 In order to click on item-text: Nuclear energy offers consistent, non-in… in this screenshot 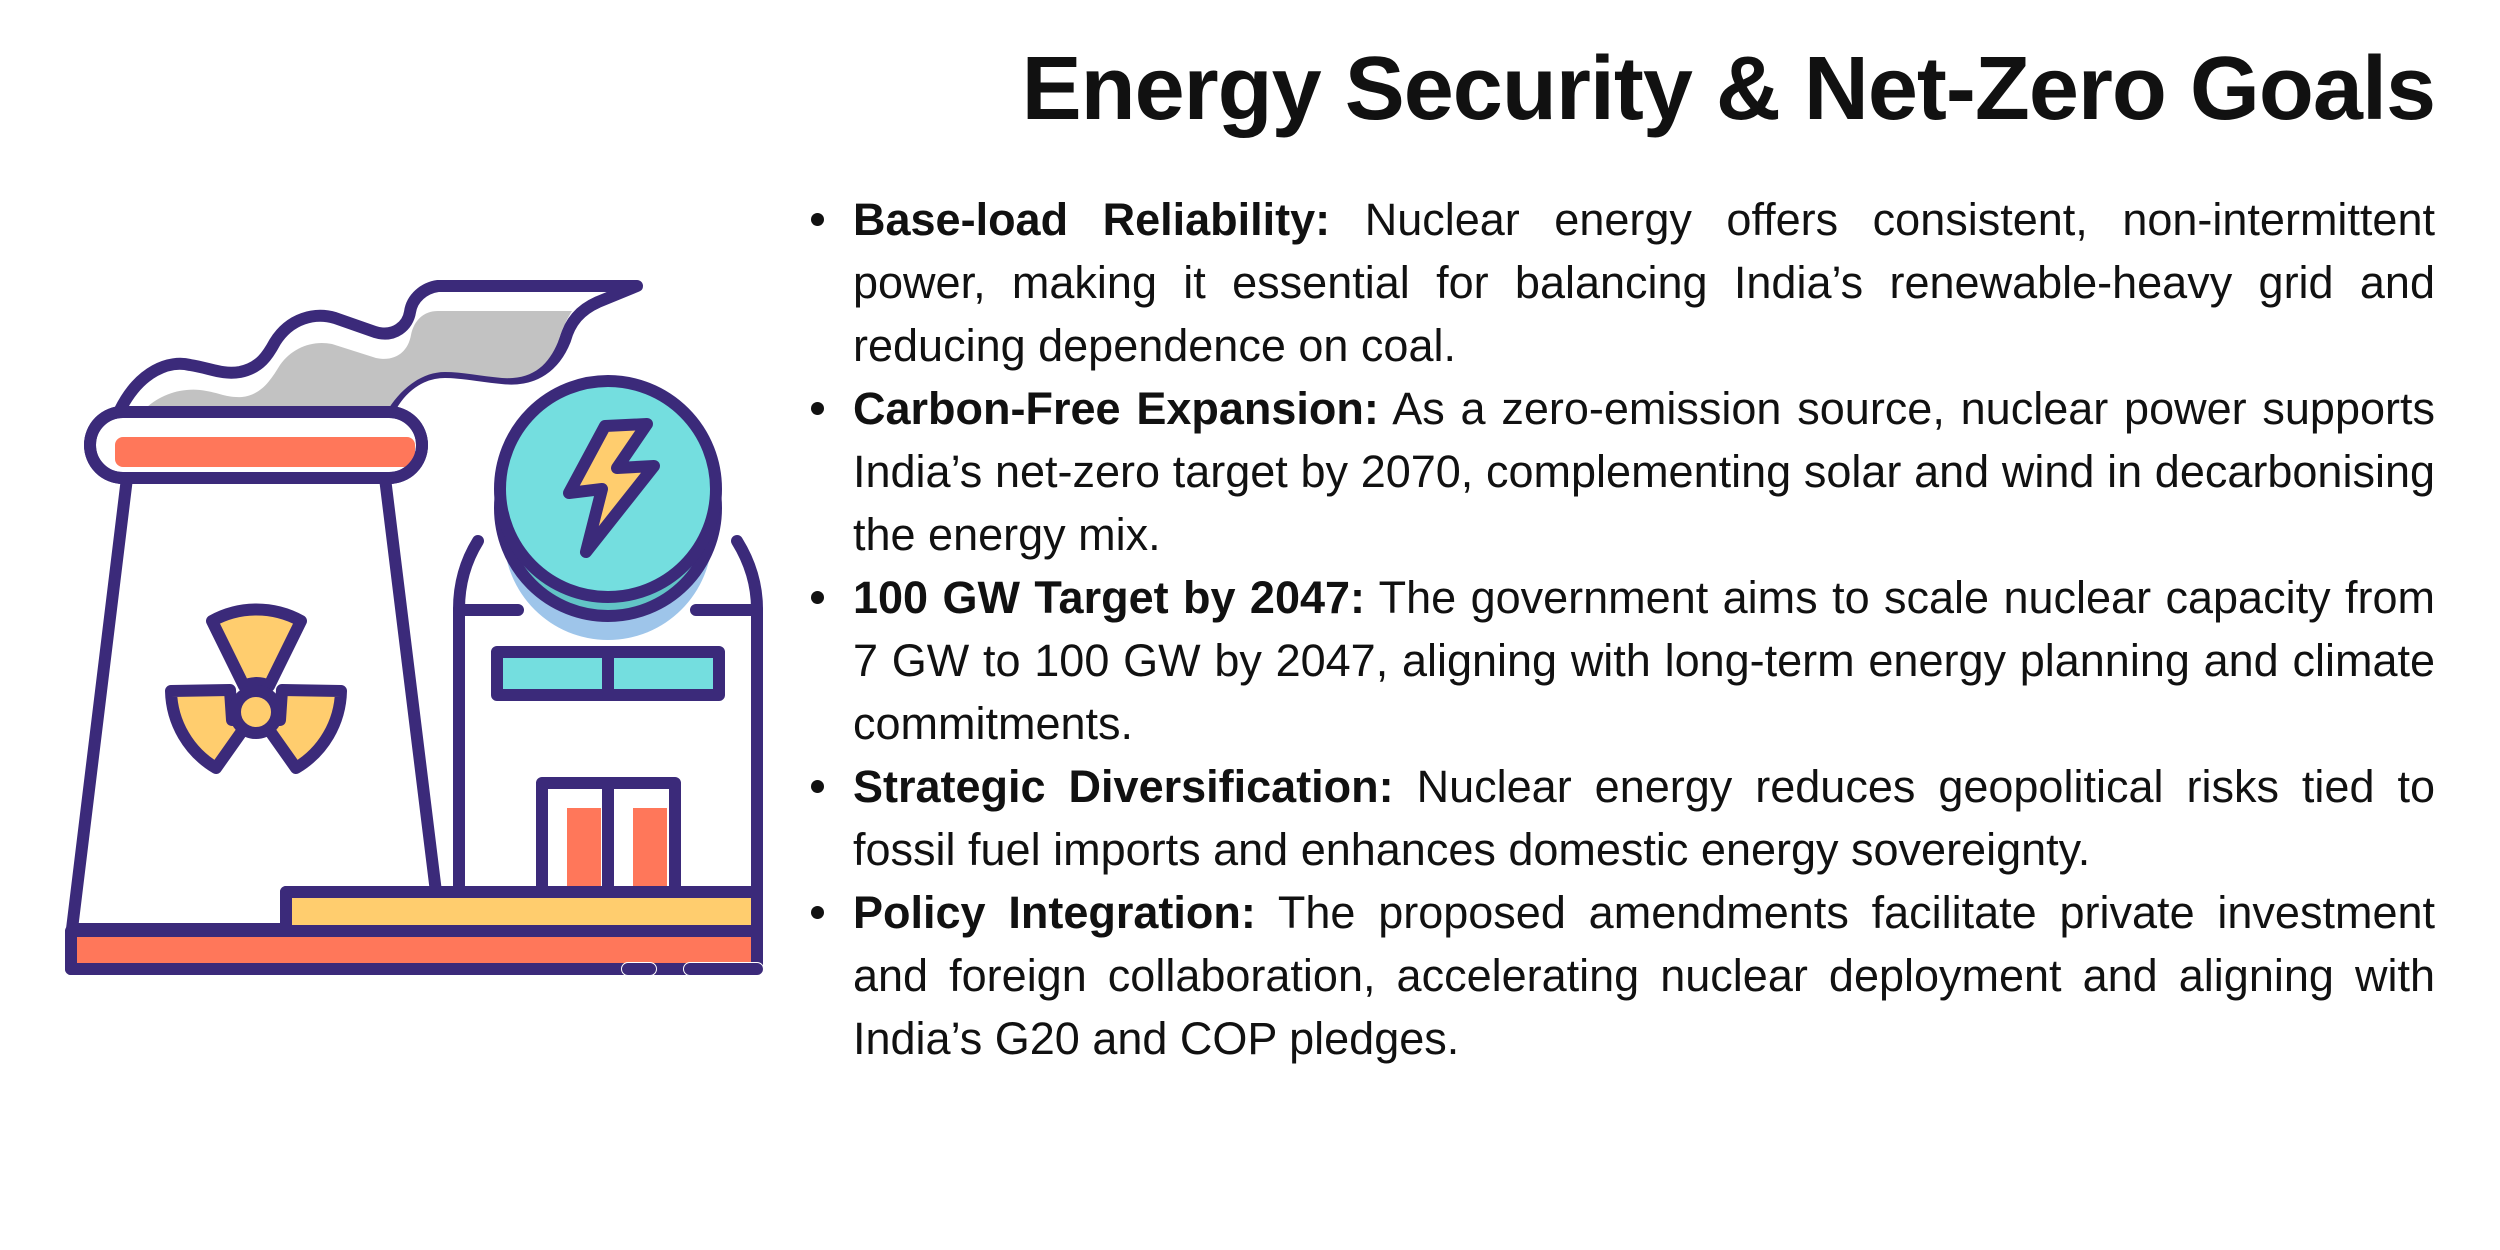, I will do `click(1644, 282)`.